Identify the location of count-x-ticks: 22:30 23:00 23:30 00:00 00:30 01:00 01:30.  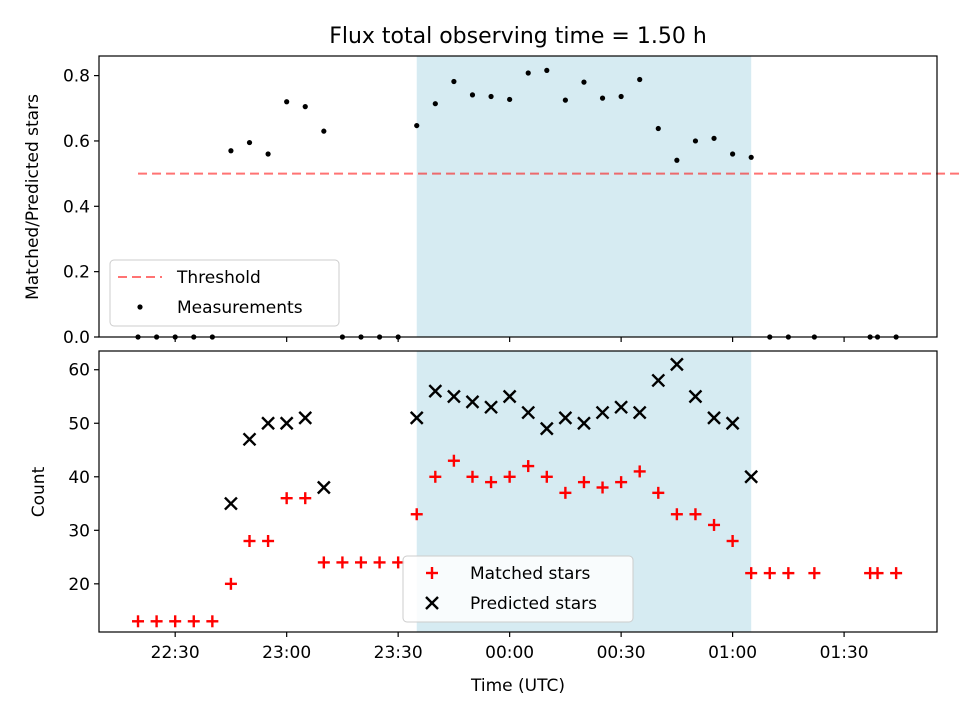
(510, 647).